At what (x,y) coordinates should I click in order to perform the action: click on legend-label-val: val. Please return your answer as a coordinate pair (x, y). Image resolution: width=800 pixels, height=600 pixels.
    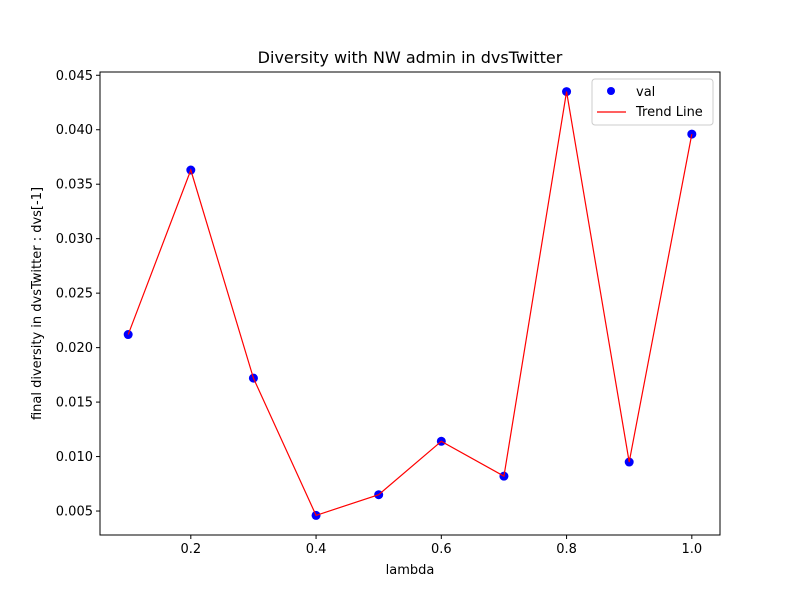
    Looking at the image, I should click on (645, 92).